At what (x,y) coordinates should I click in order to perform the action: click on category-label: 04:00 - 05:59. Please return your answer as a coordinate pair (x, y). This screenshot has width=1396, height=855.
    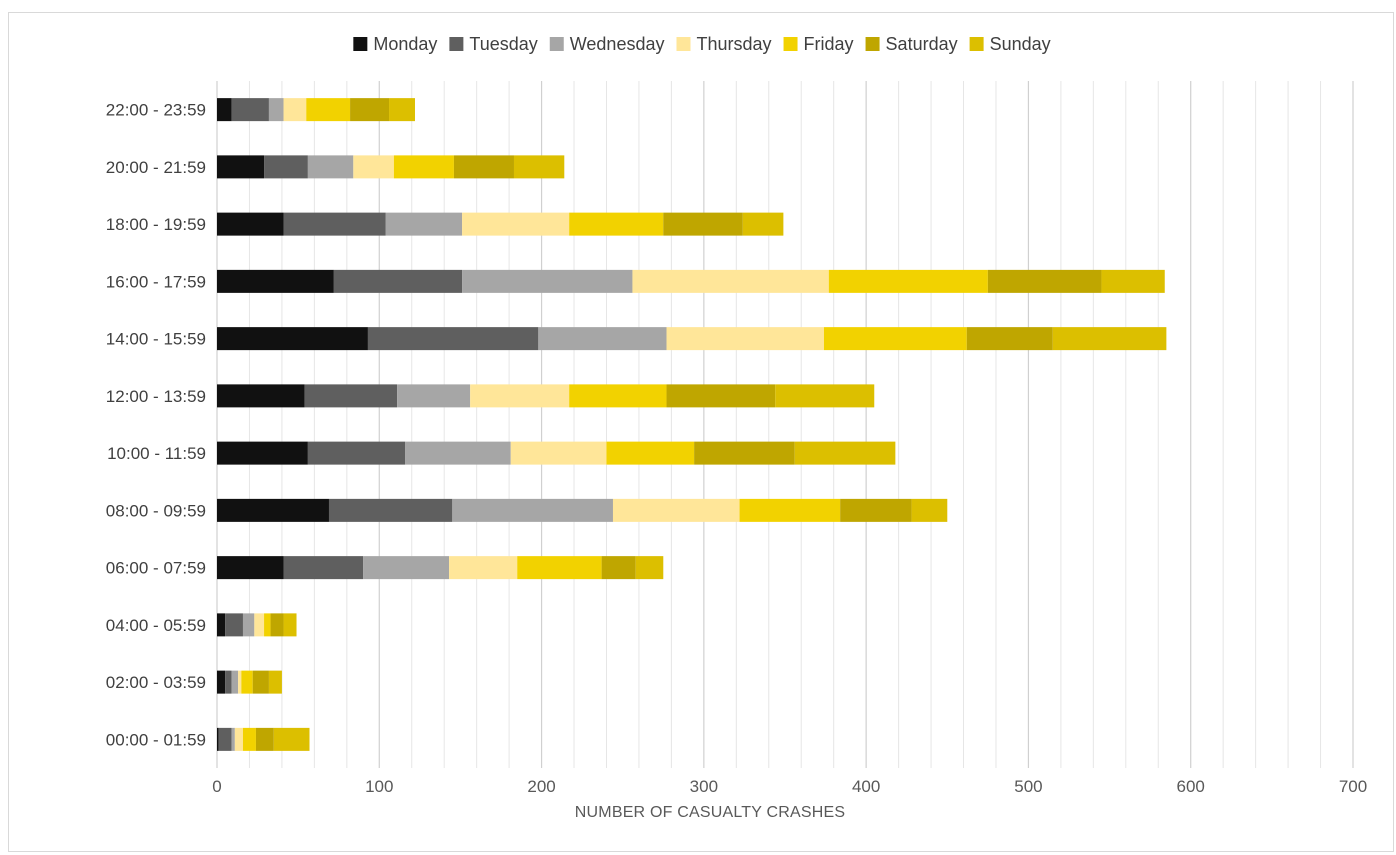
    Looking at the image, I should click on (156, 625).